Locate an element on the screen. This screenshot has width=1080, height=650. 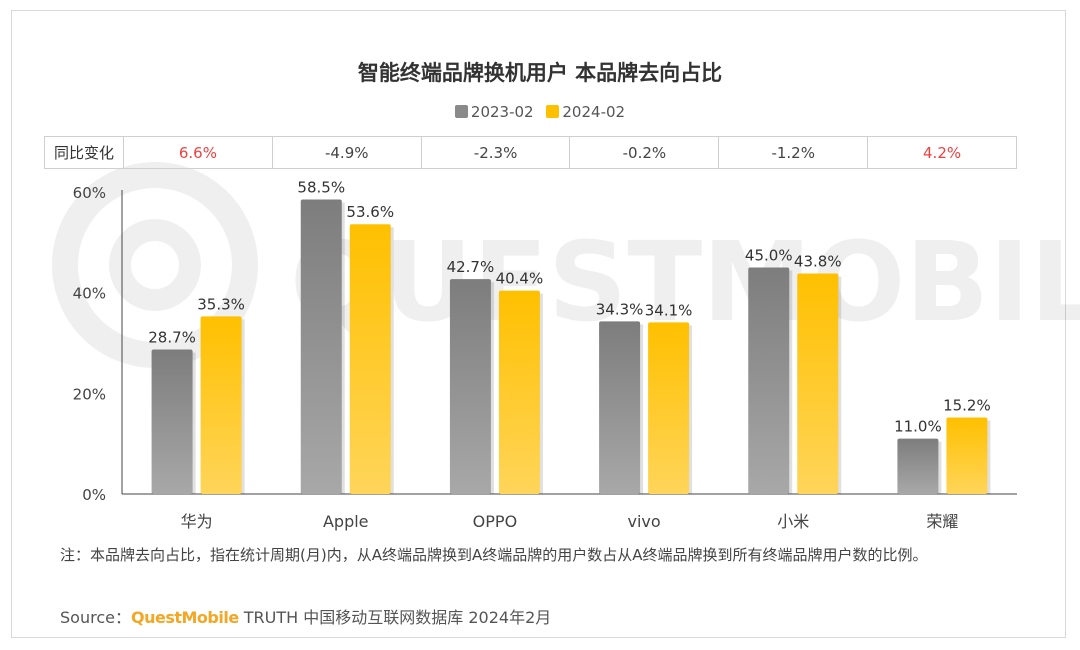
data-label: 34.1% is located at coordinates (669, 310).